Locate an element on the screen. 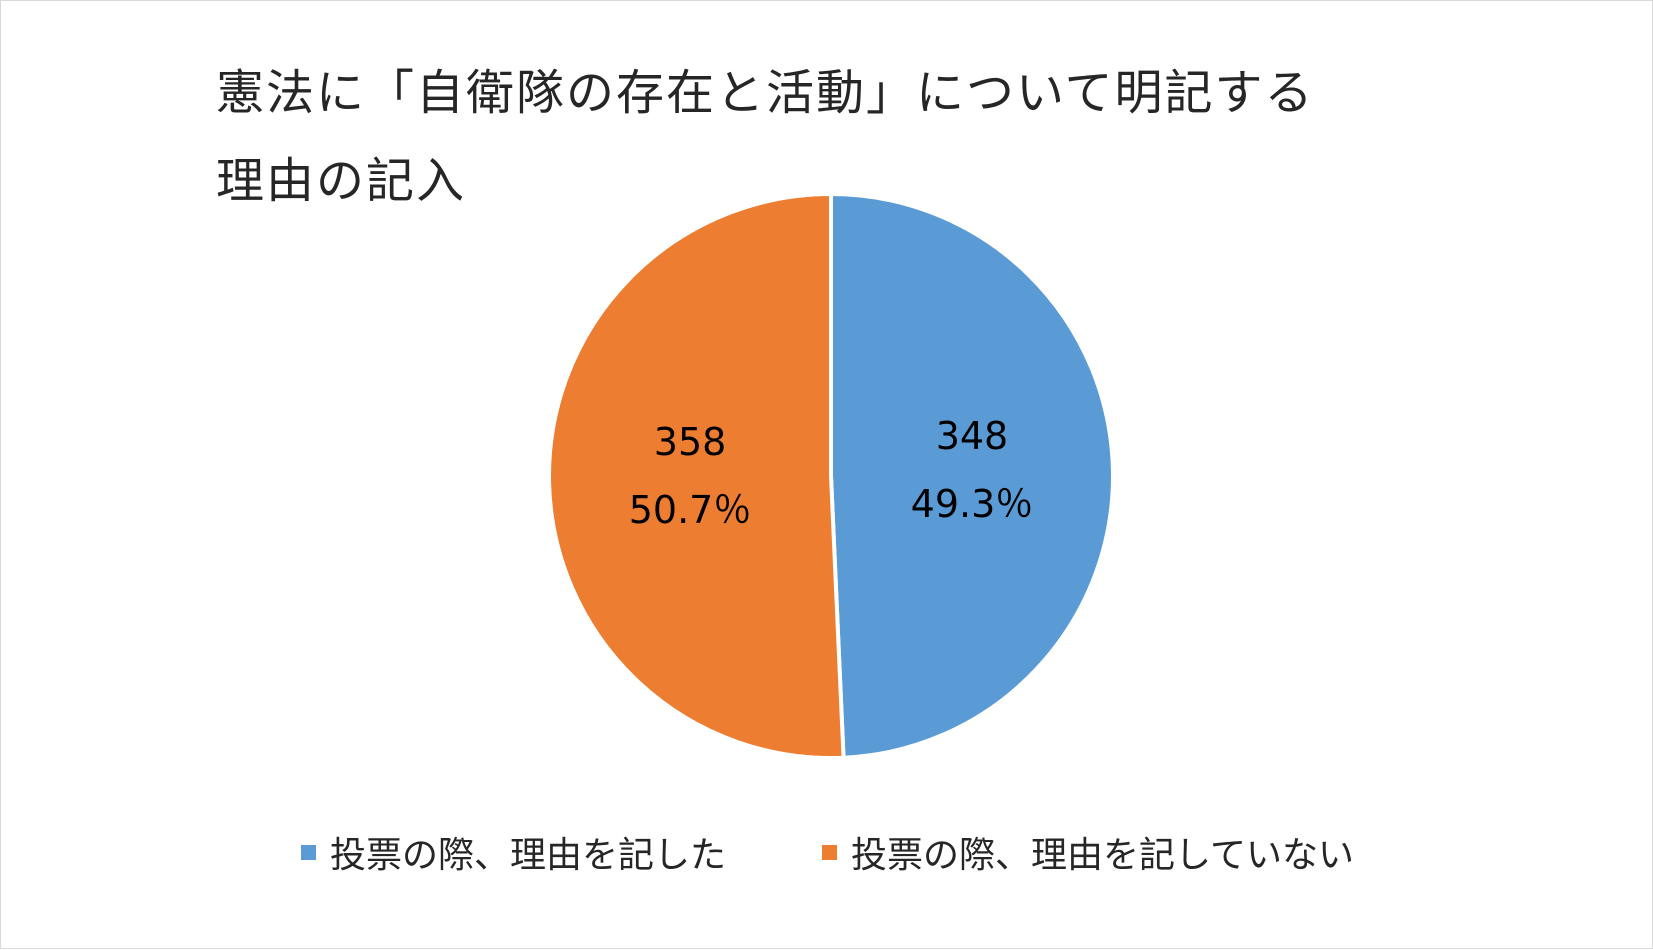  chart-title-line-1: 憲法に「自衛隊の存在と活動」について明記する is located at coordinates (765, 93).